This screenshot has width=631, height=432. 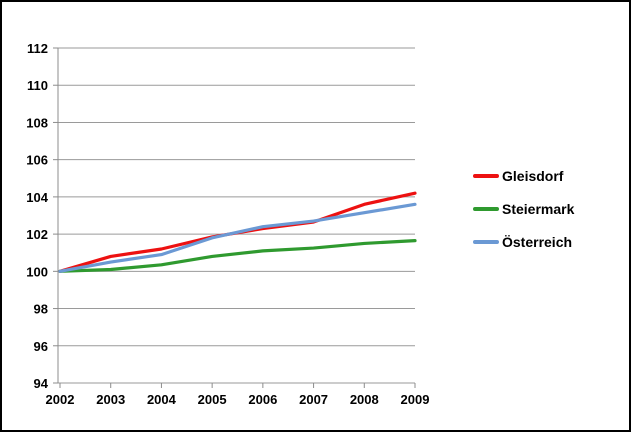 What do you see at coordinates (313, 399) in the screenshot?
I see `x-tick-label: 2007` at bounding box center [313, 399].